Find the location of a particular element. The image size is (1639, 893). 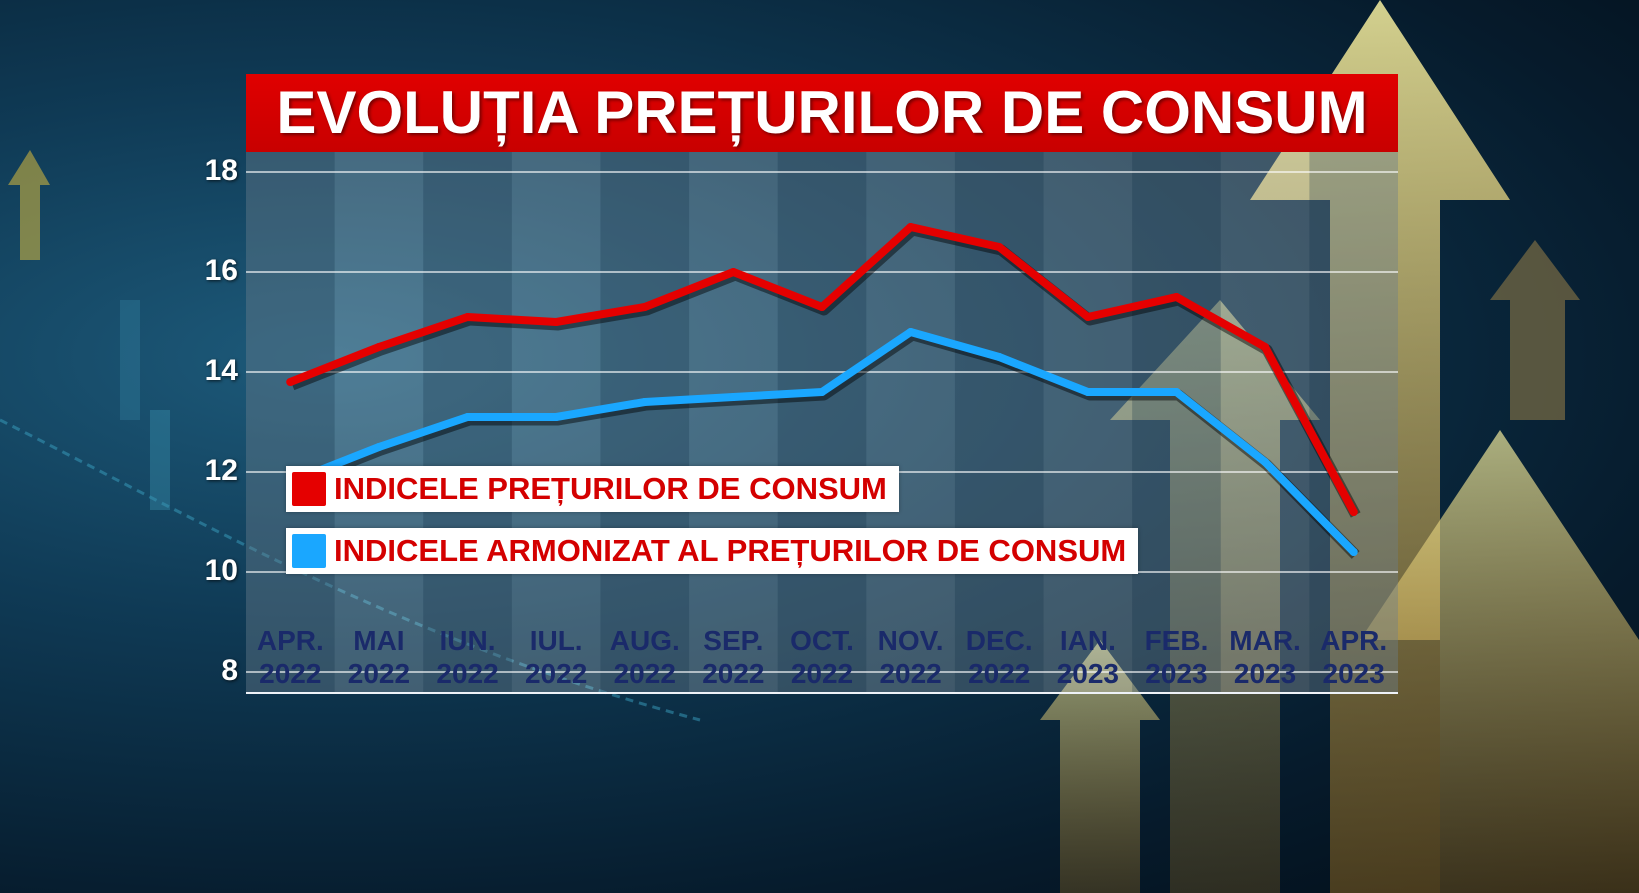

x-axis-band is located at coordinates (822, 693).